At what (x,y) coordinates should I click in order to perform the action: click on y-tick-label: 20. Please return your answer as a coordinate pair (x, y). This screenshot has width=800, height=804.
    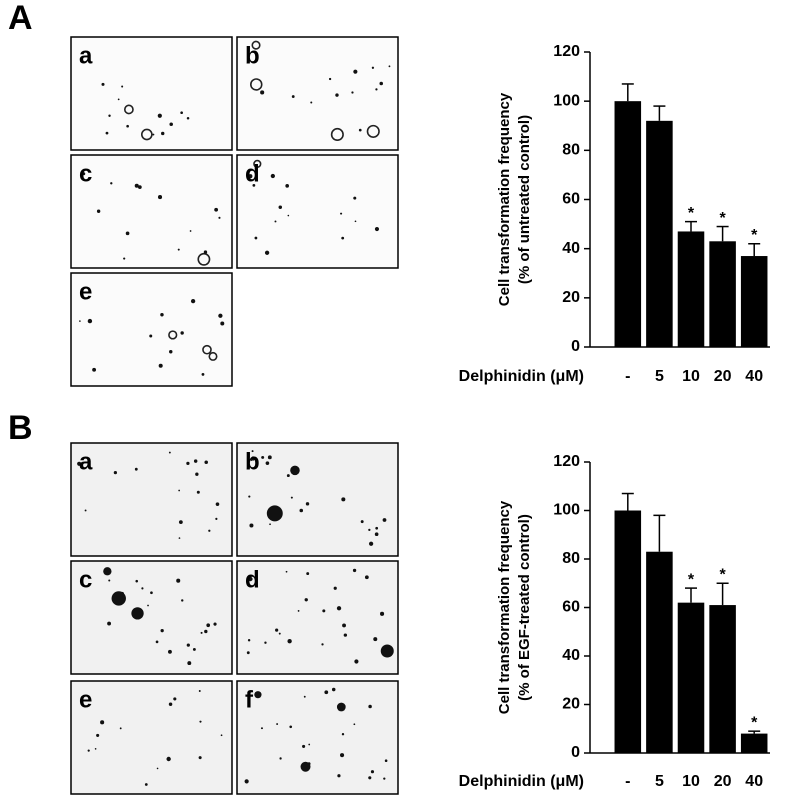
    Looking at the image, I should click on (571, 704).